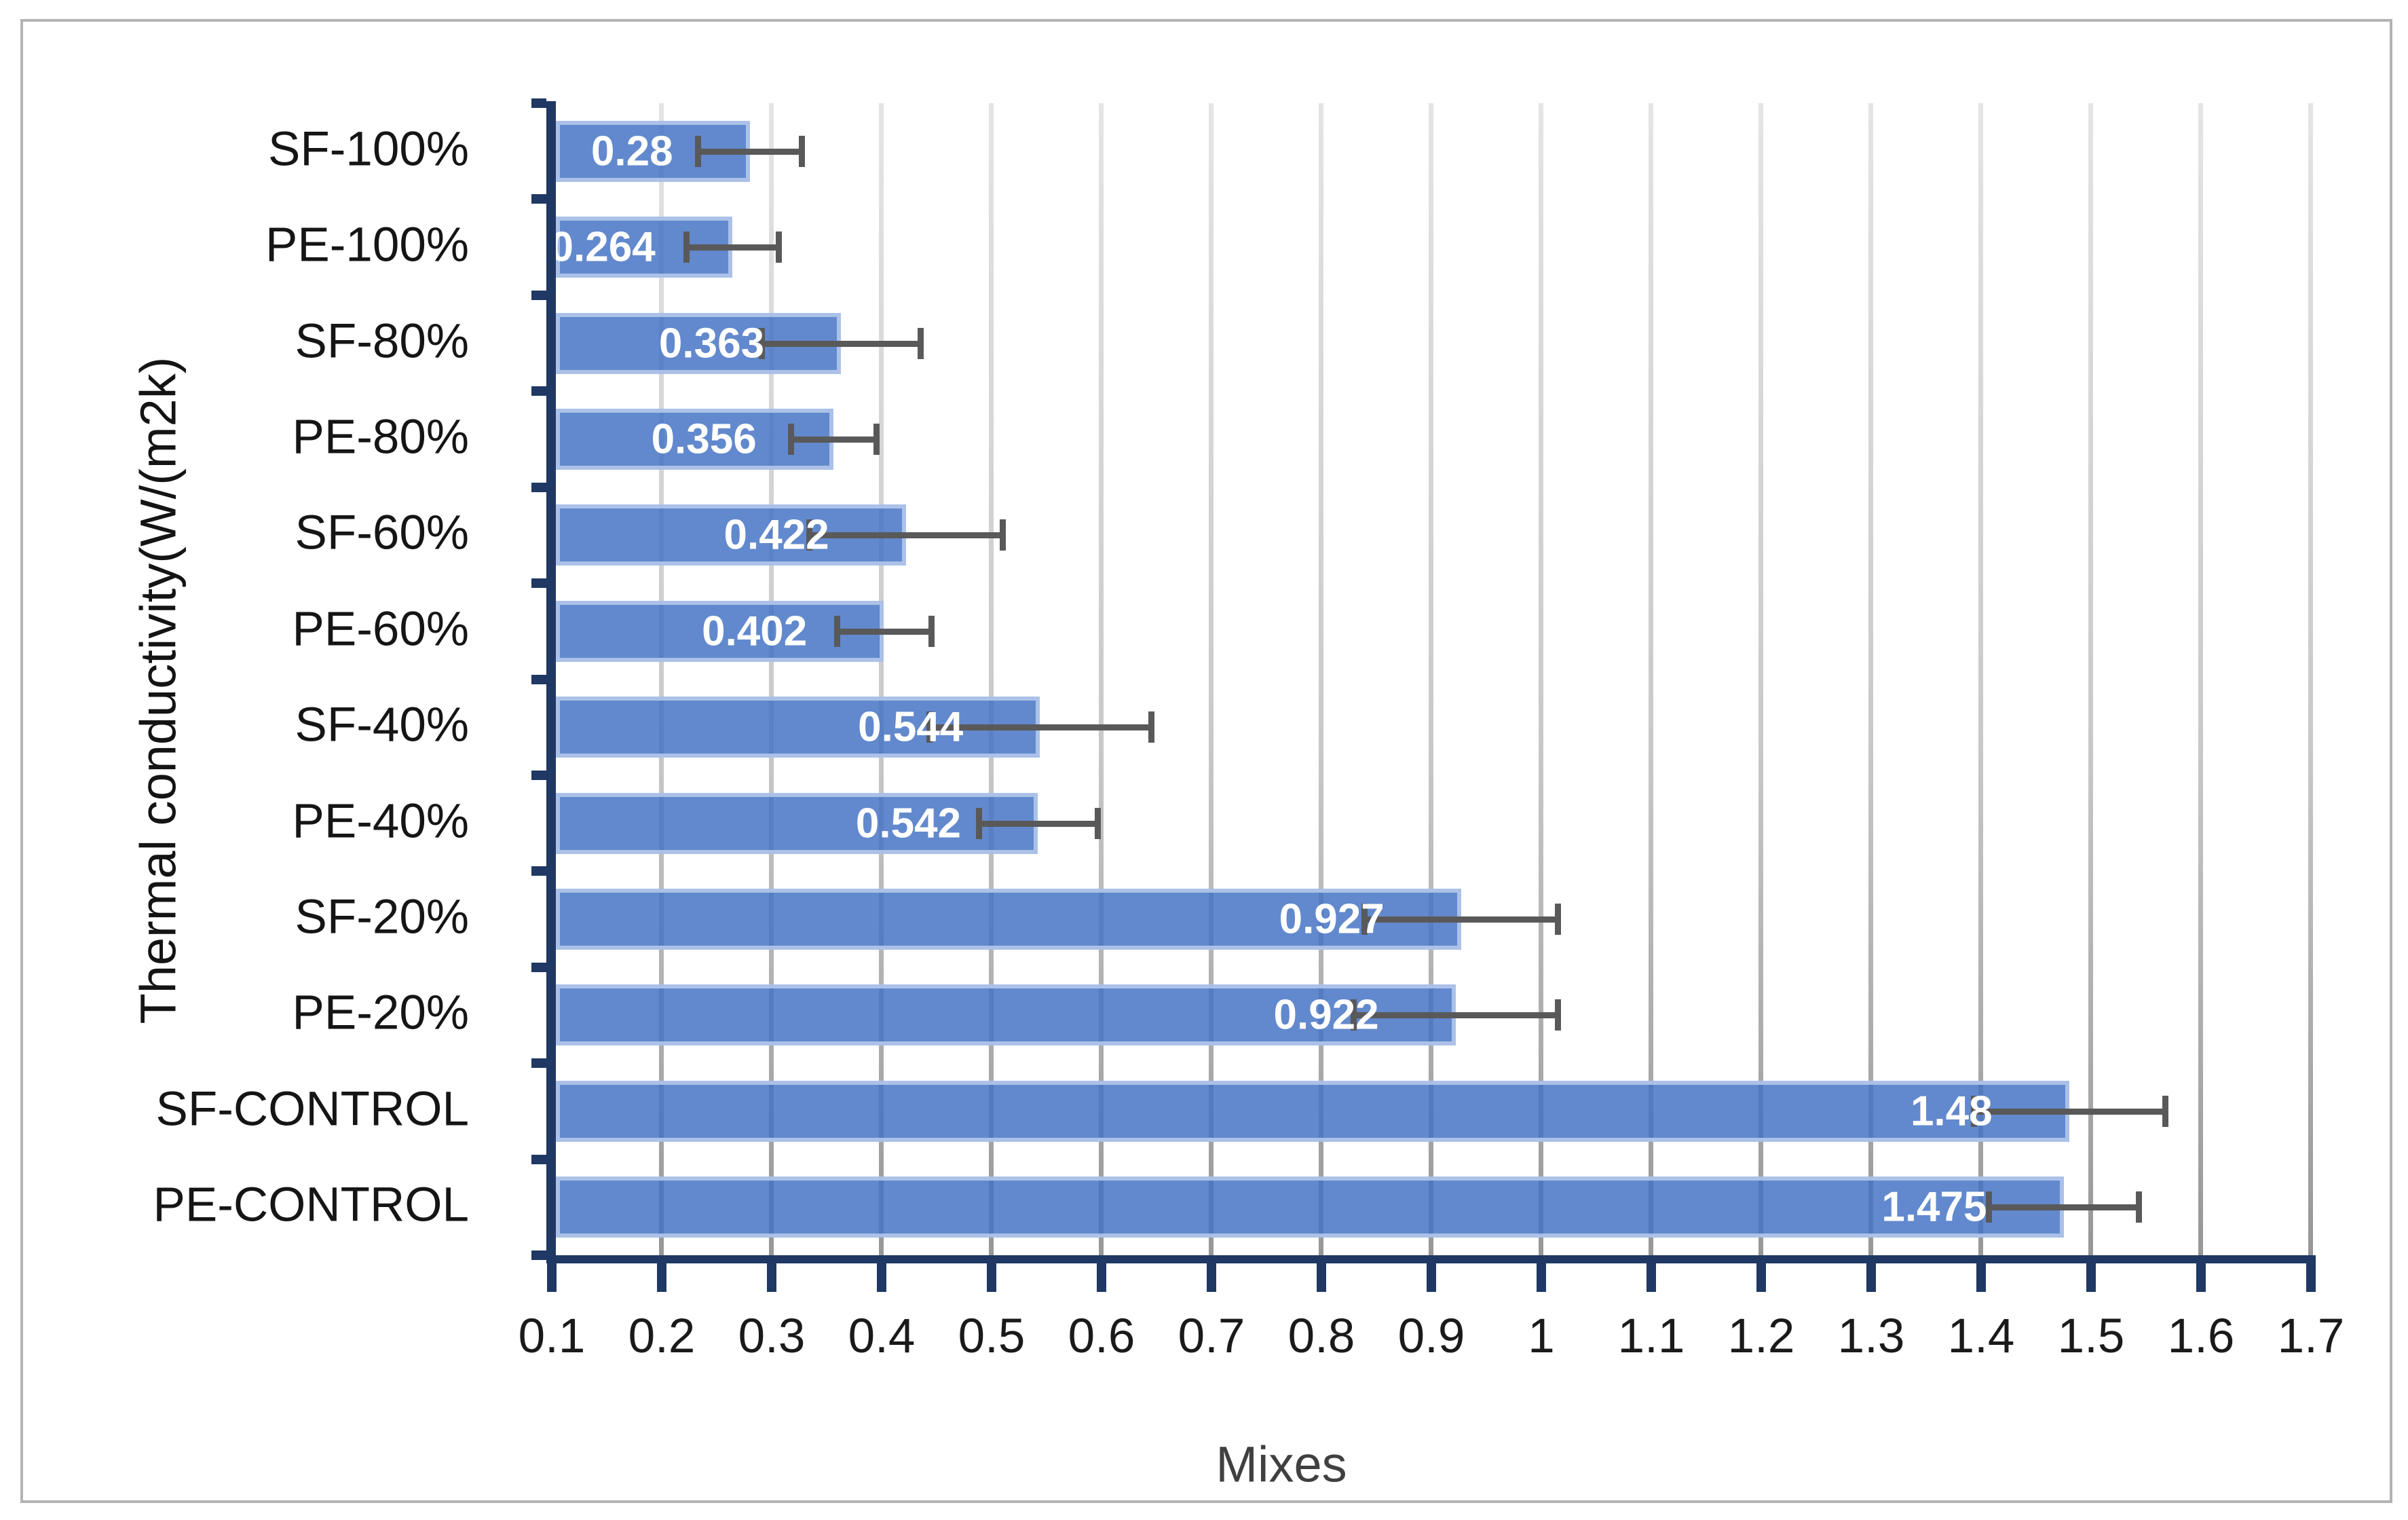 This screenshot has height=1520, width=2408. Describe the element at coordinates (368, 149) in the screenshot. I see `category-label-sf-100%: SF-100%` at that location.